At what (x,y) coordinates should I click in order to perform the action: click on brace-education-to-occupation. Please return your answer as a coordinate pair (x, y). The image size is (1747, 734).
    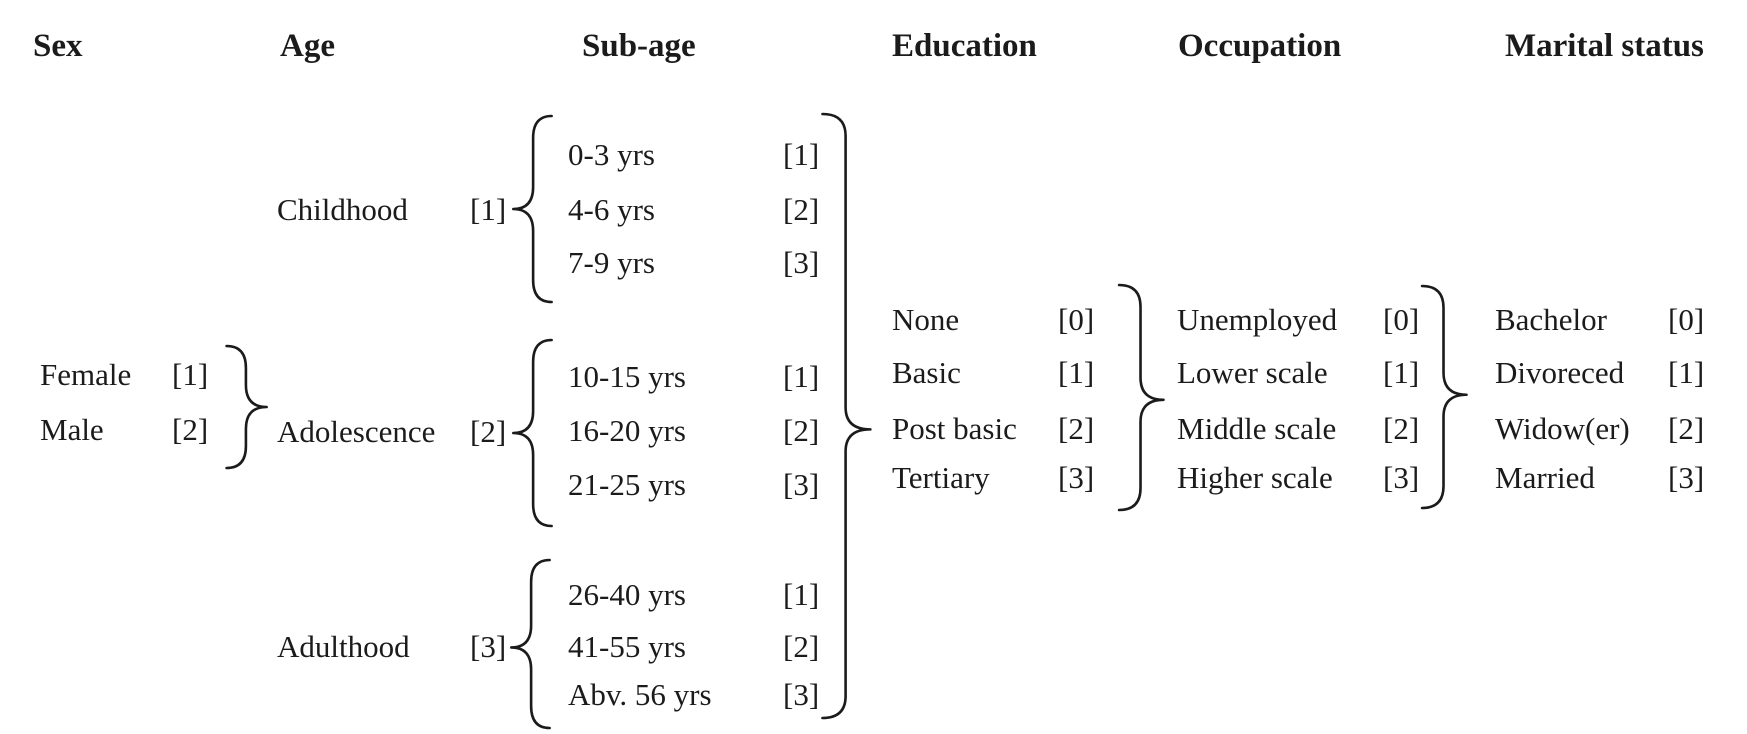
    Looking at the image, I should click on (1141, 397).